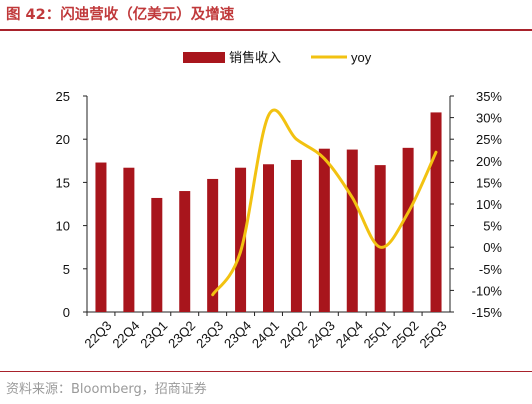  Describe the element at coordinates (492, 247) in the screenshot. I see `right-tick-label: 0%` at that location.